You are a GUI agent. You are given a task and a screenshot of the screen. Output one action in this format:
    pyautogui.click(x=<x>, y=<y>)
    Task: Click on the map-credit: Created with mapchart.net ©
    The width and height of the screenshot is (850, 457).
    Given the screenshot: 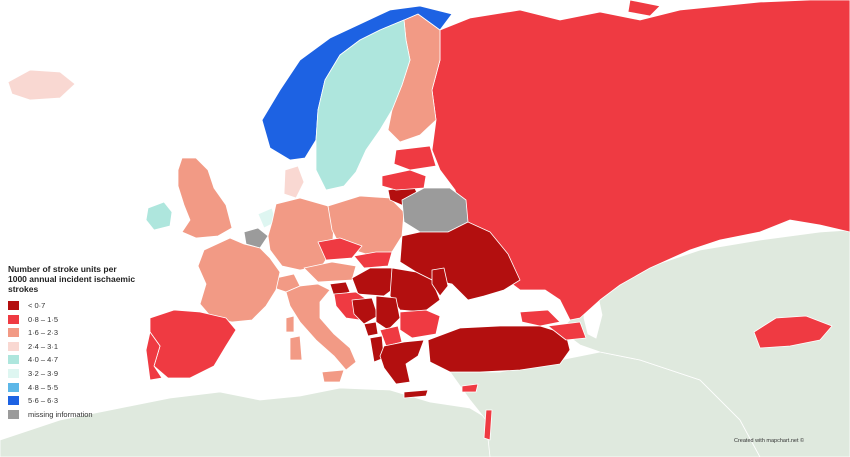 What is the action you would take?
    pyautogui.click(x=769, y=441)
    